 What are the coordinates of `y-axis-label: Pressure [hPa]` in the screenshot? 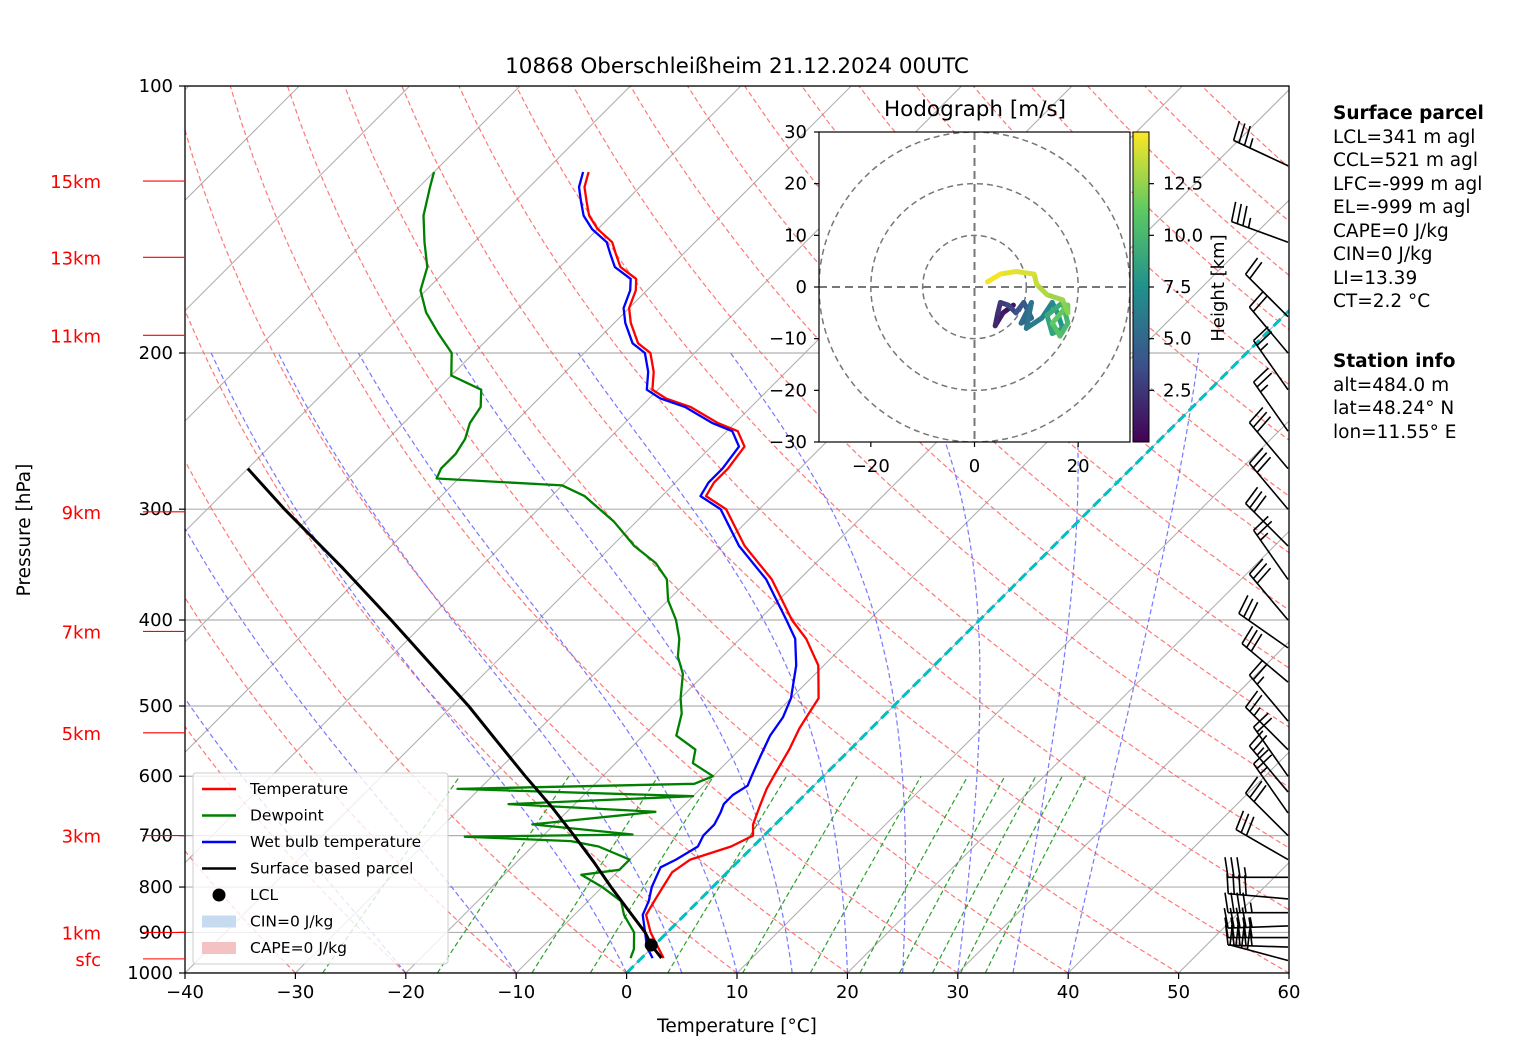 It's located at (24, 530).